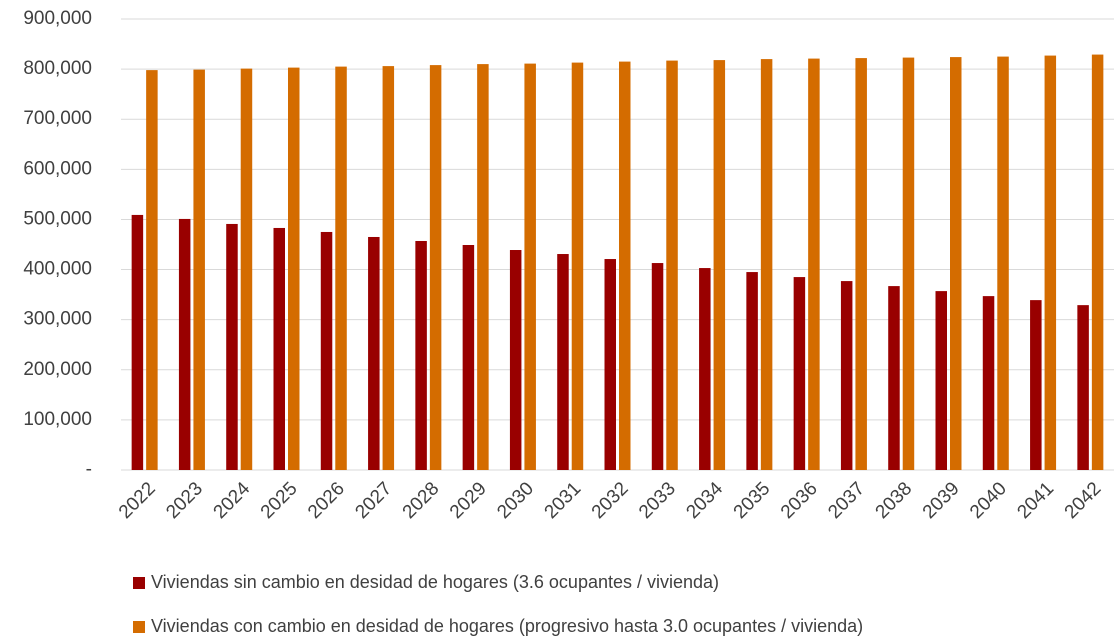 Image resolution: width=1114 pixels, height=643 pixels. What do you see at coordinates (184, 500) in the screenshot?
I see `x-tick-label: 2023` at bounding box center [184, 500].